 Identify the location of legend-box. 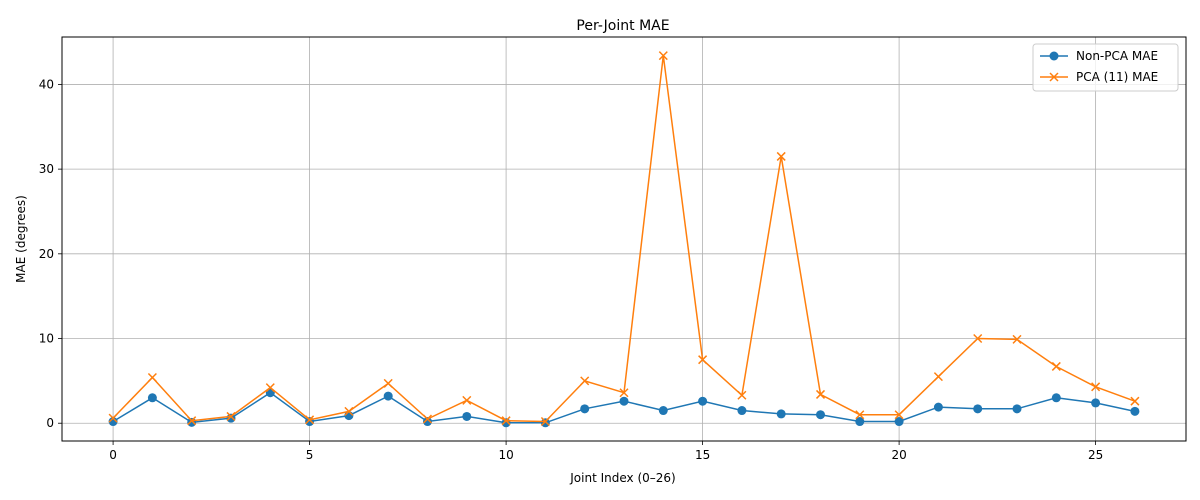
(1105, 67).